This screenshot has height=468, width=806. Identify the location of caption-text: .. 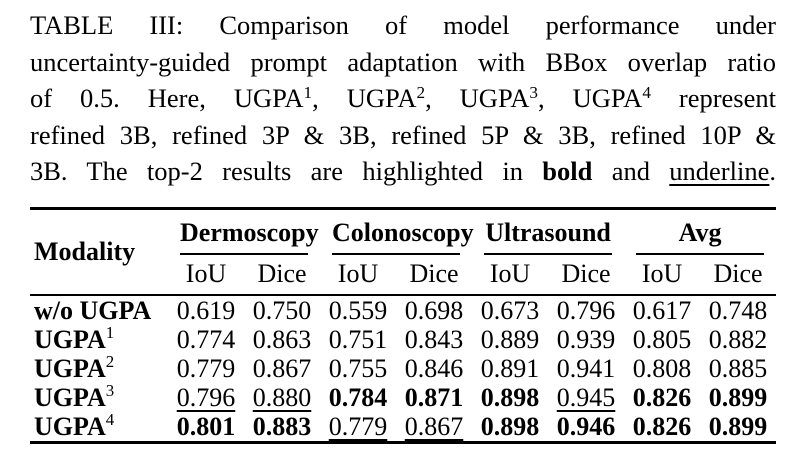
(772, 171).